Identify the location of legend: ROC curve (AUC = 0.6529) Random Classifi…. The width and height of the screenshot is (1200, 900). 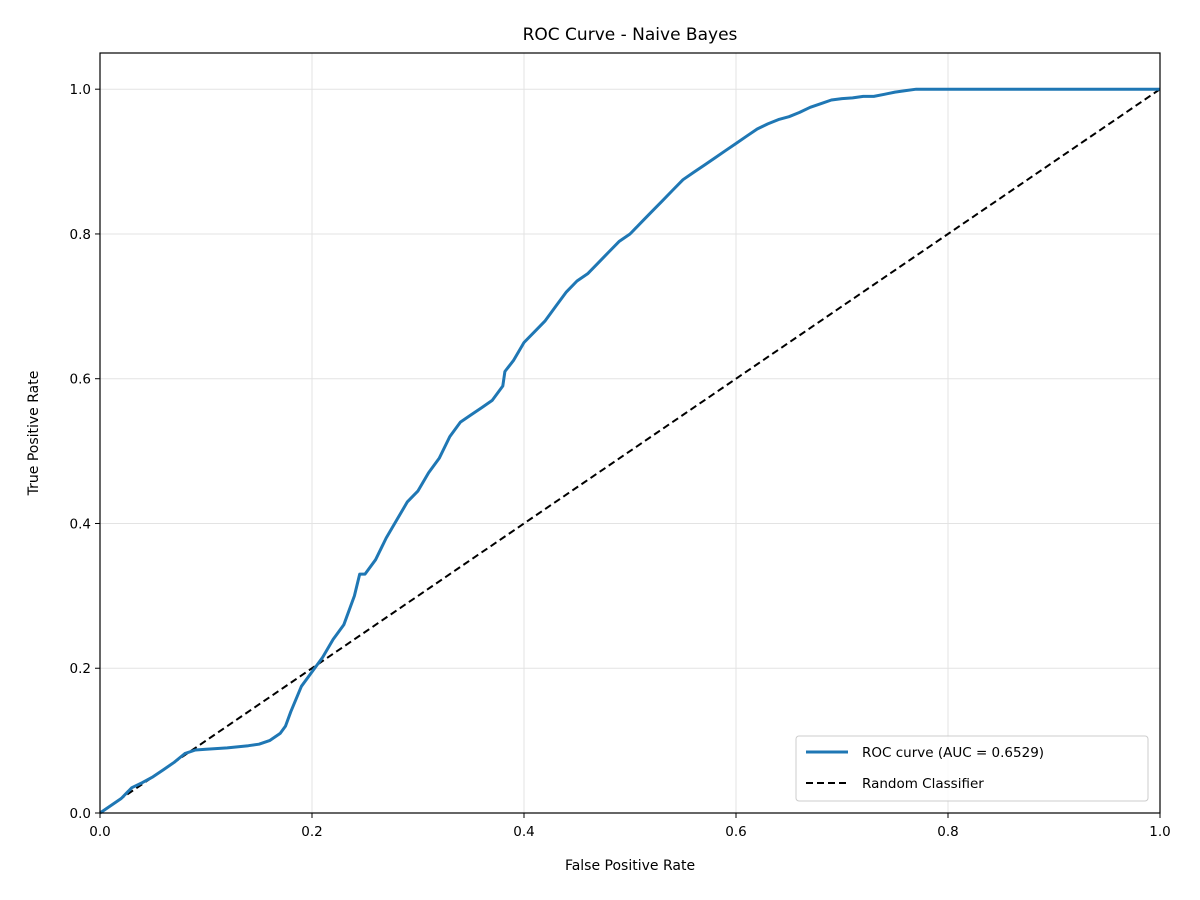
(972, 768).